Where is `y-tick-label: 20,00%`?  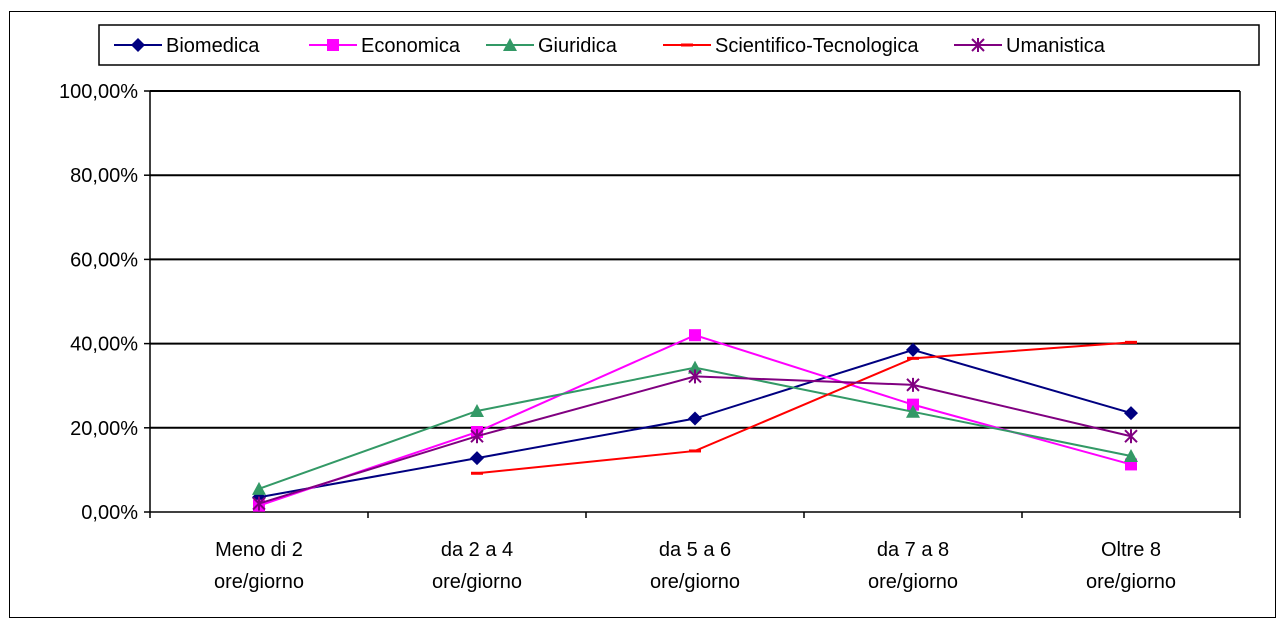 y-tick-label: 20,00% is located at coordinates (104, 429).